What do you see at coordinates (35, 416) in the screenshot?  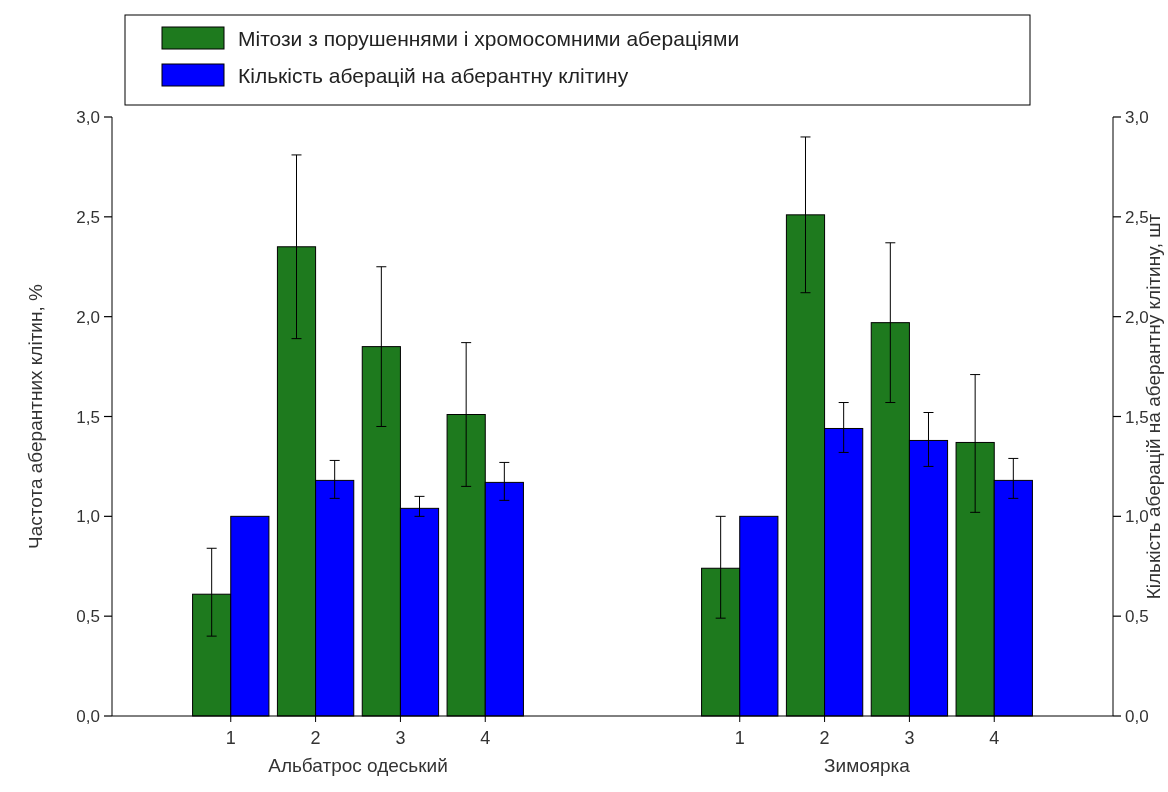 I see `y-axis-title: Частота аберантних клітин, %` at bounding box center [35, 416].